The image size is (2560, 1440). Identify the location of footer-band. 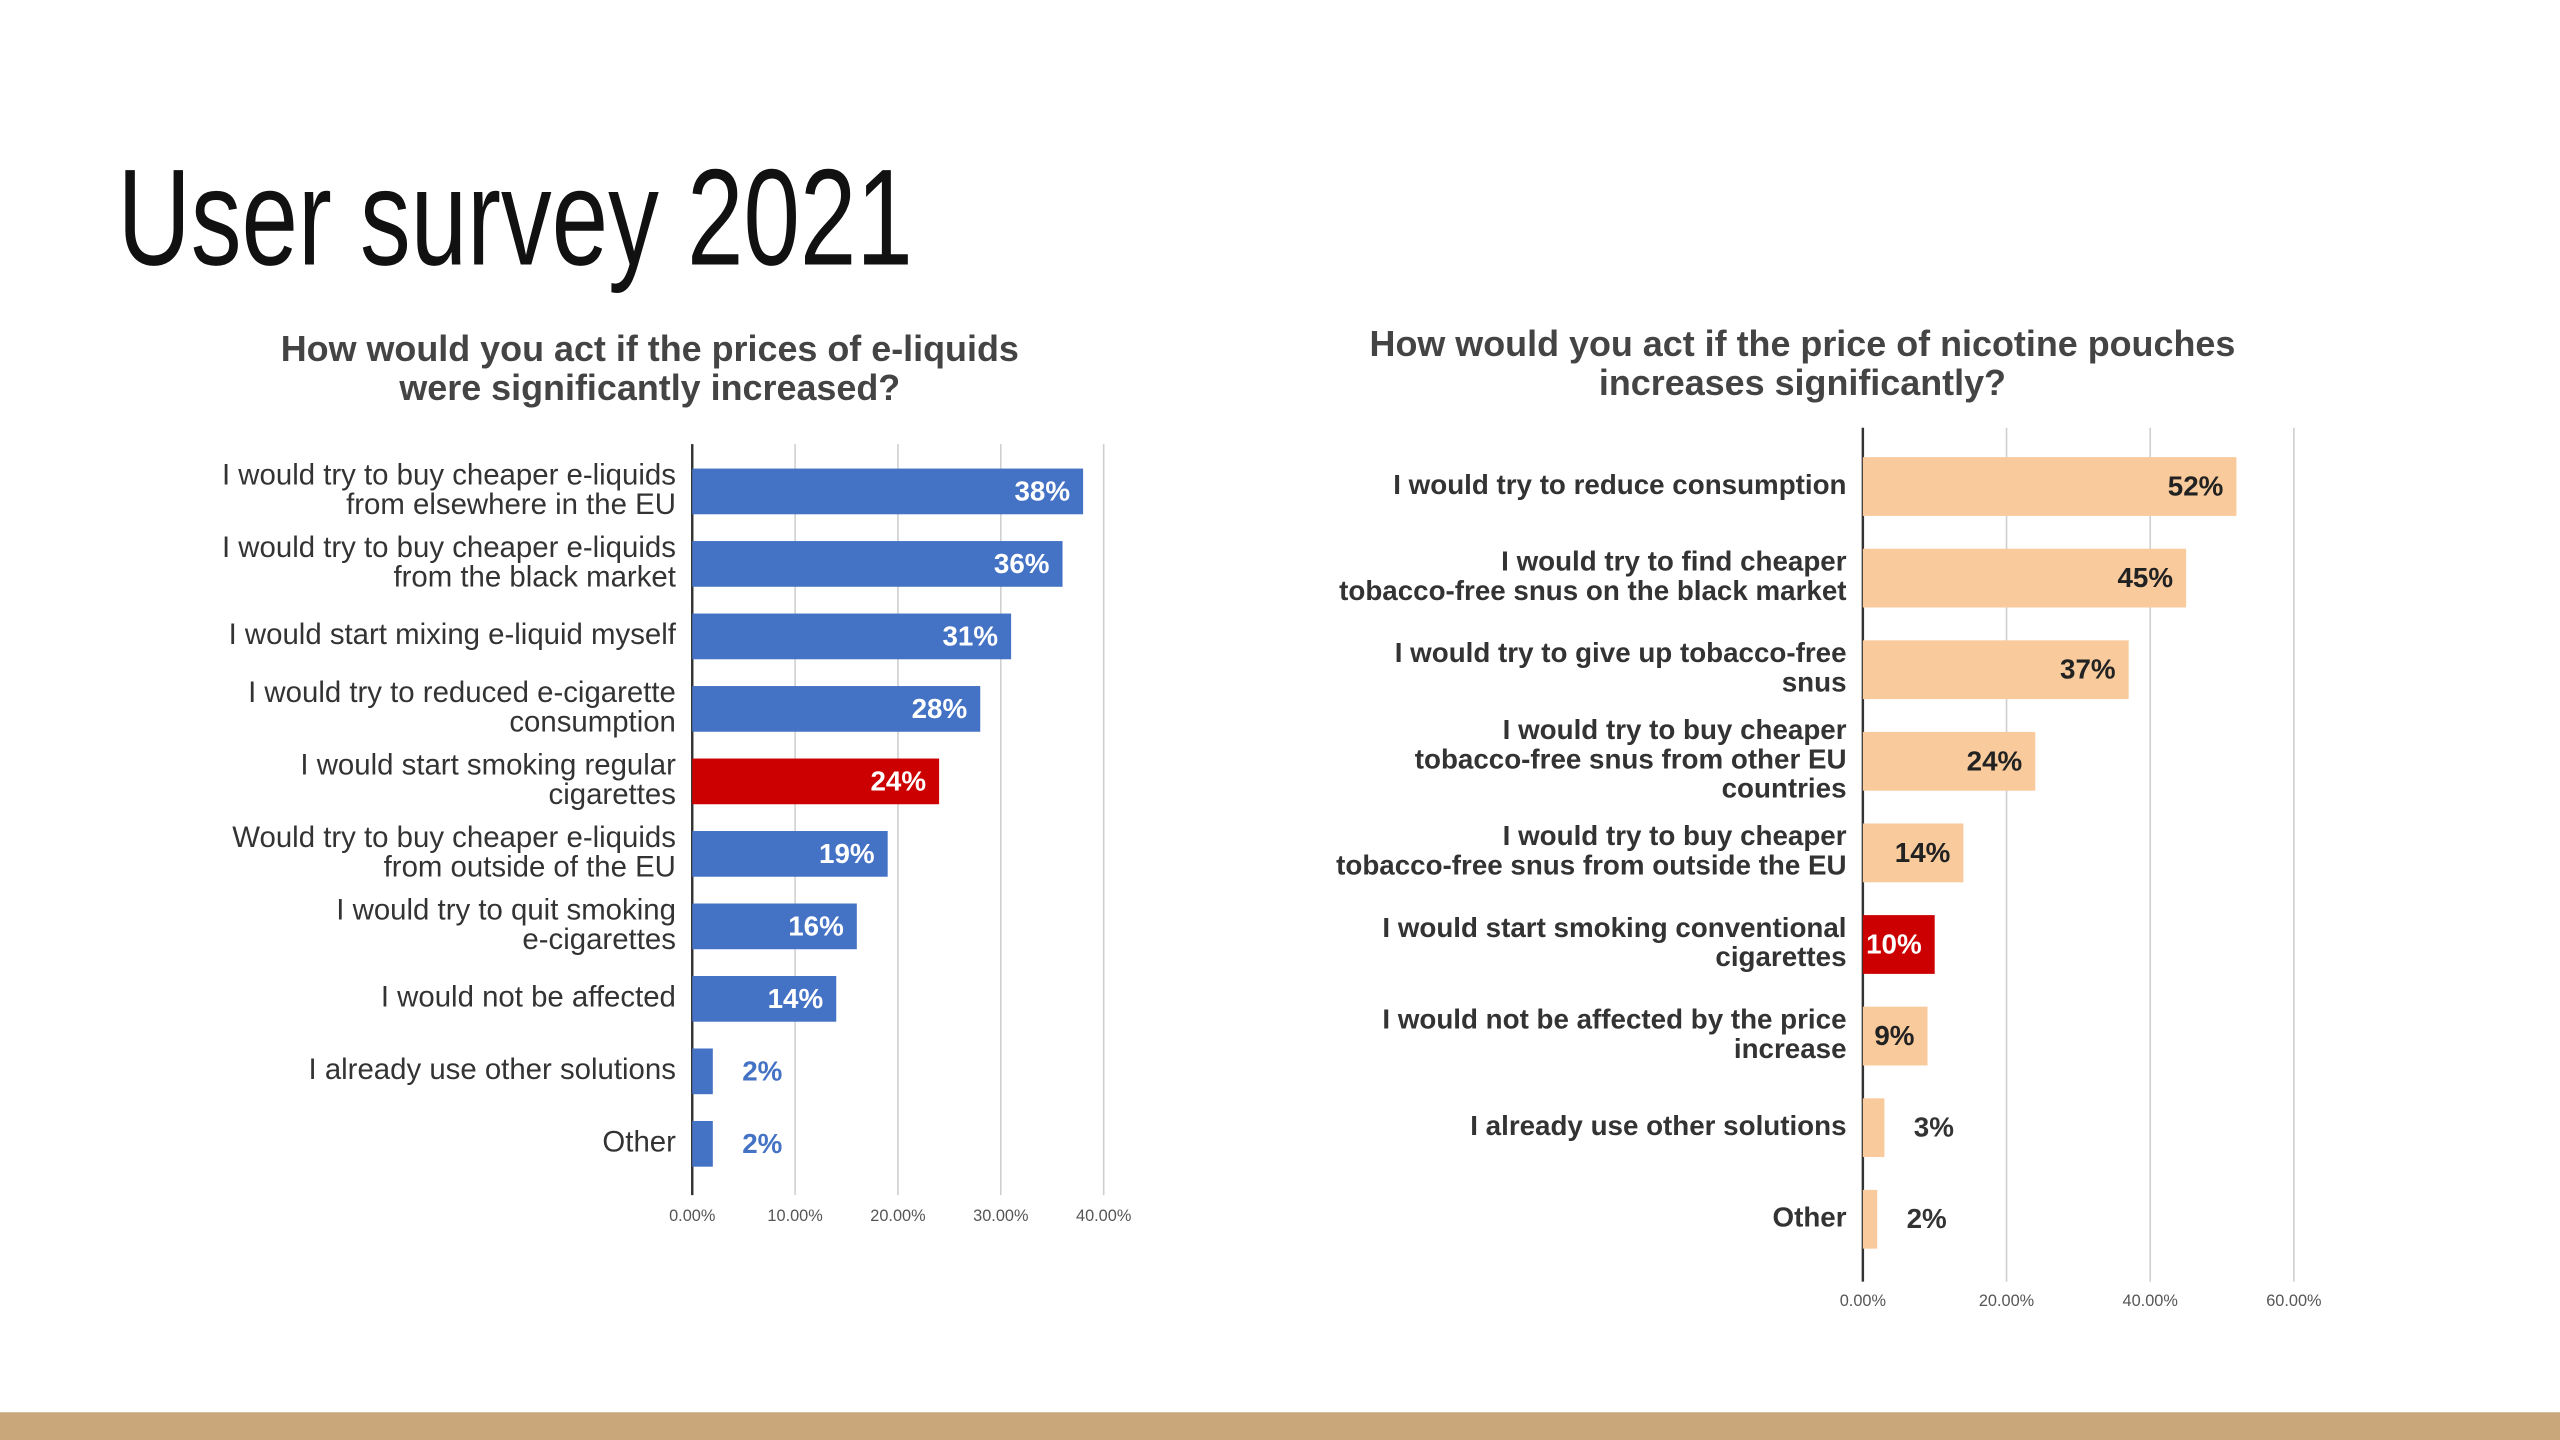
(1280, 1426).